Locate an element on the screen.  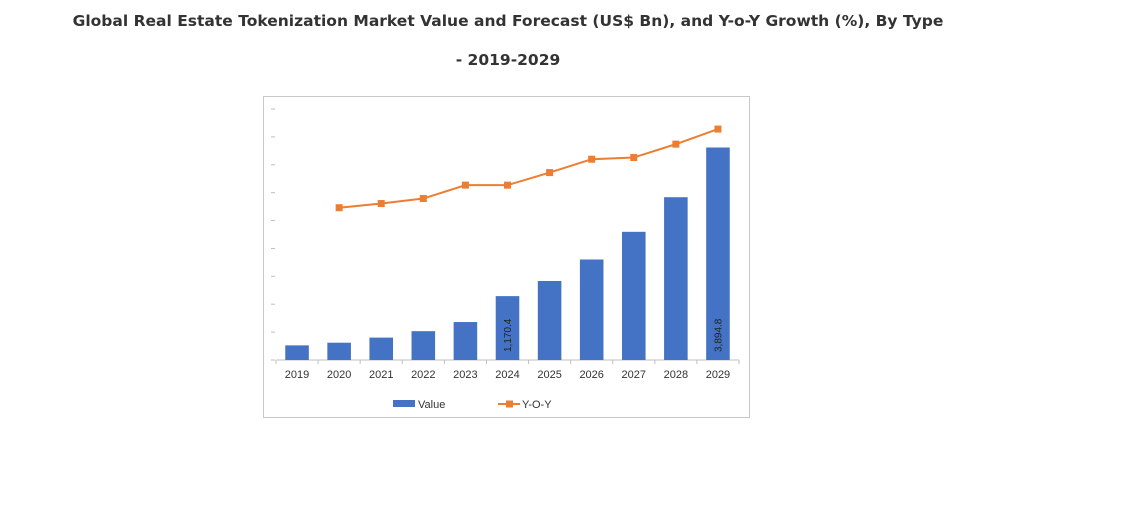
bar-2023 is located at coordinates (465, 341).